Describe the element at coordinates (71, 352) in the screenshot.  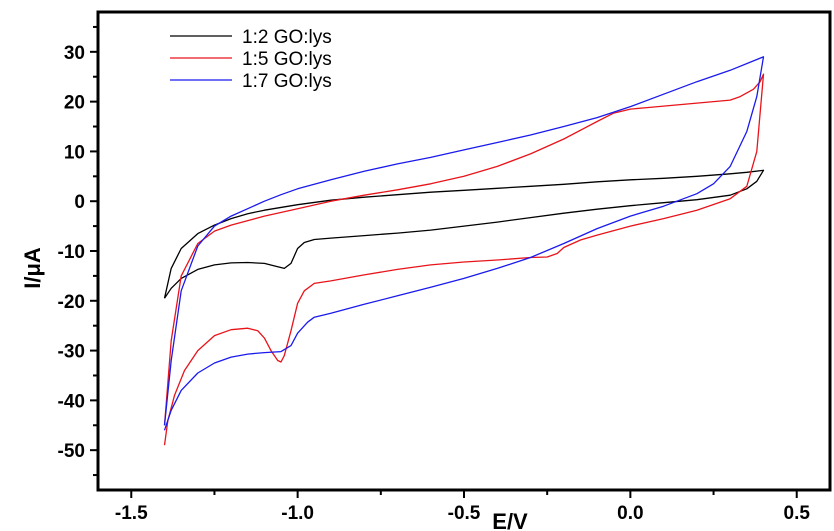
I see `y-tick-label: -30` at that location.